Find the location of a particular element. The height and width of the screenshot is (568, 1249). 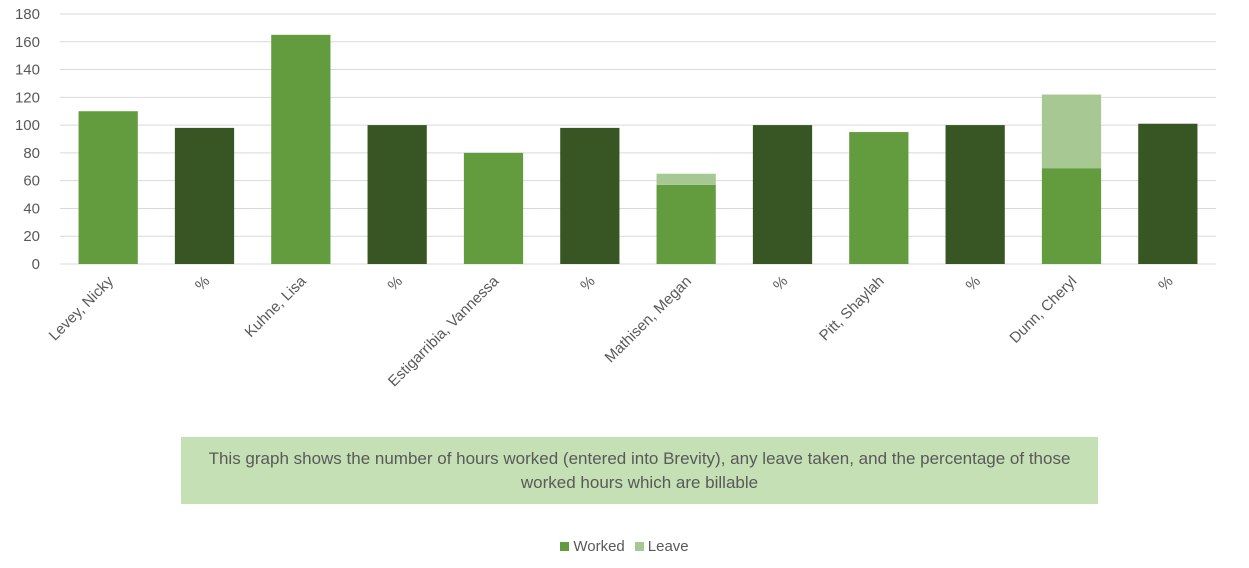

x-tick-label: Pitt, Shaylah is located at coordinates (852, 309).